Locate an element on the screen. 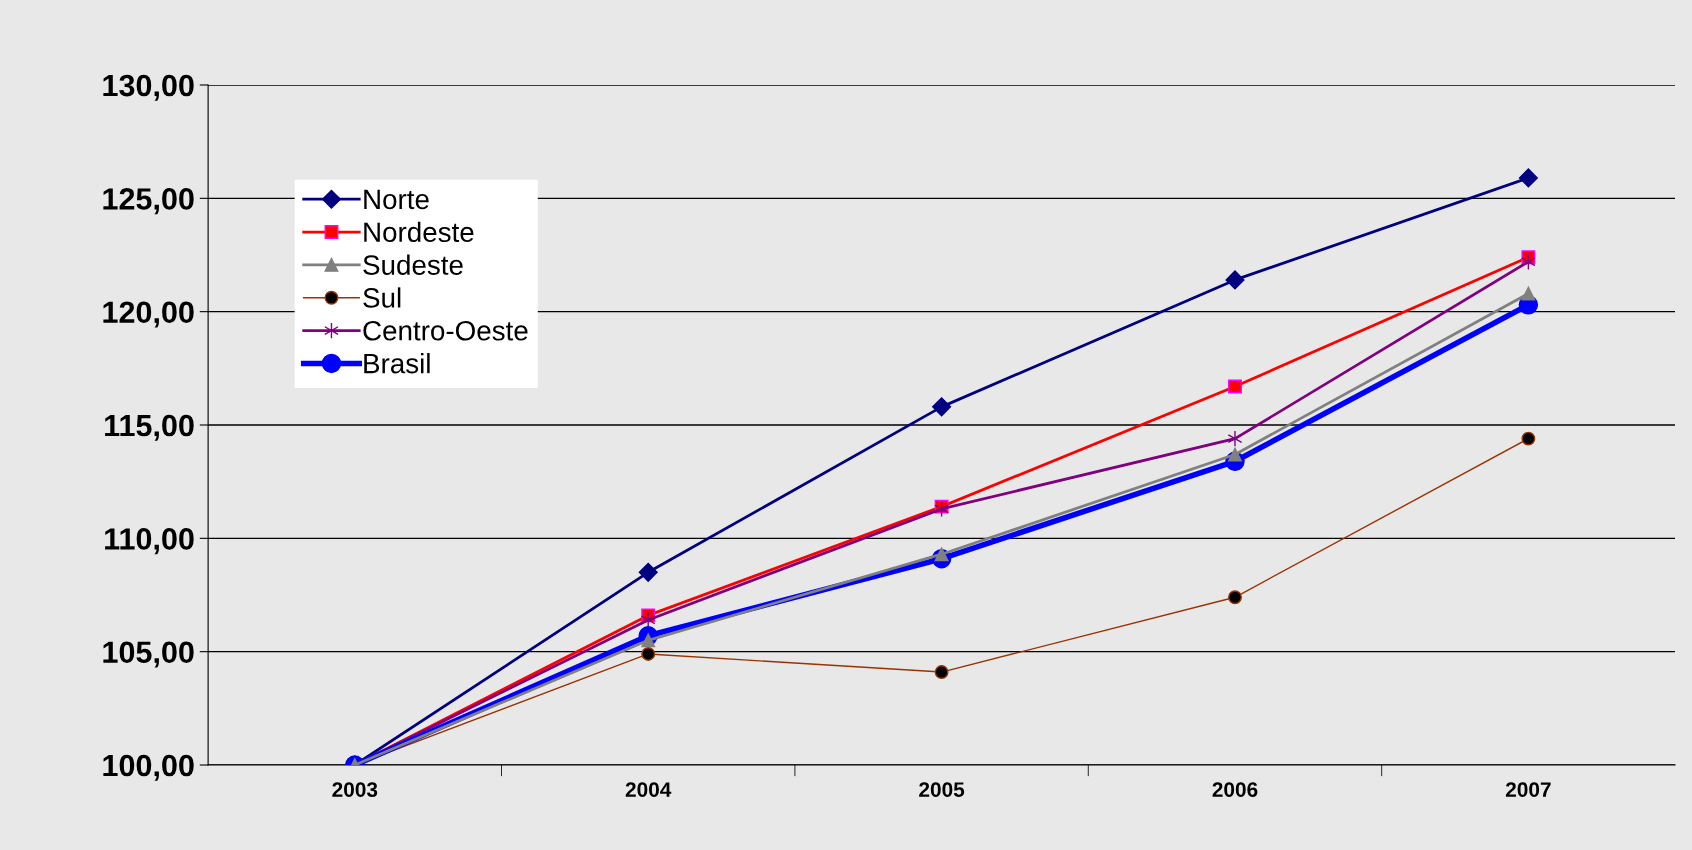  y-tick-label: 115,00 is located at coordinates (149, 427).